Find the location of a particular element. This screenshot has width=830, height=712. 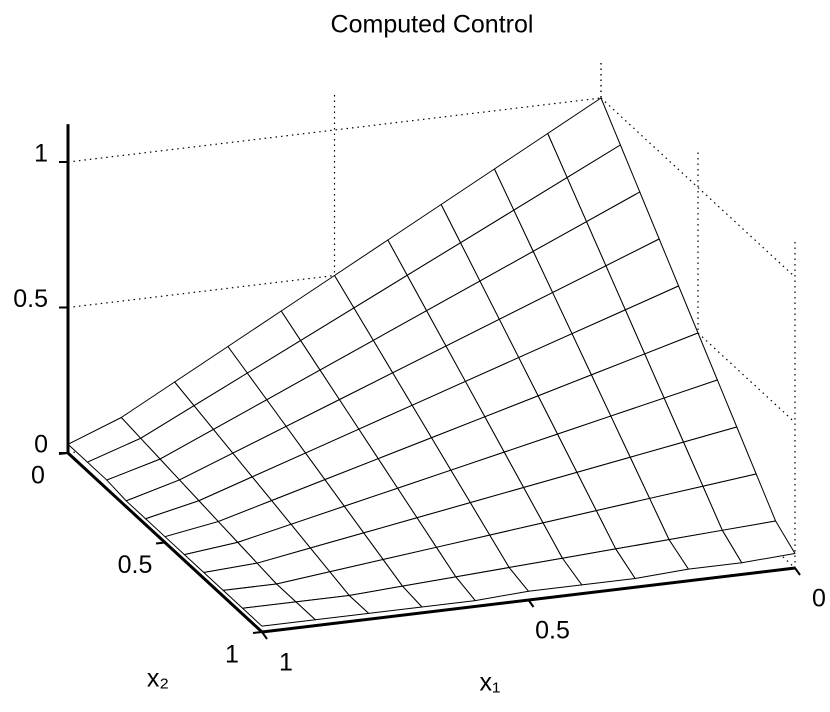

y-tick-label: 0.5 is located at coordinates (135, 565).